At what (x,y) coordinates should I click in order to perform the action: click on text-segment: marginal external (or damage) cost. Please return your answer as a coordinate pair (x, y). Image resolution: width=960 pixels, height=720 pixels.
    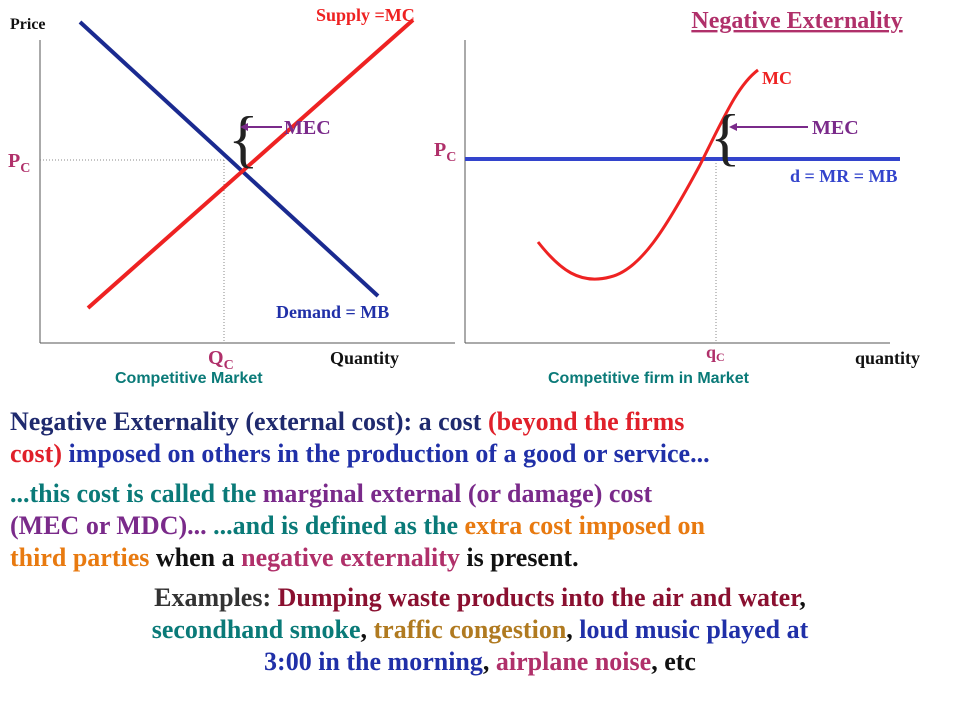
    Looking at the image, I should click on (457, 493).